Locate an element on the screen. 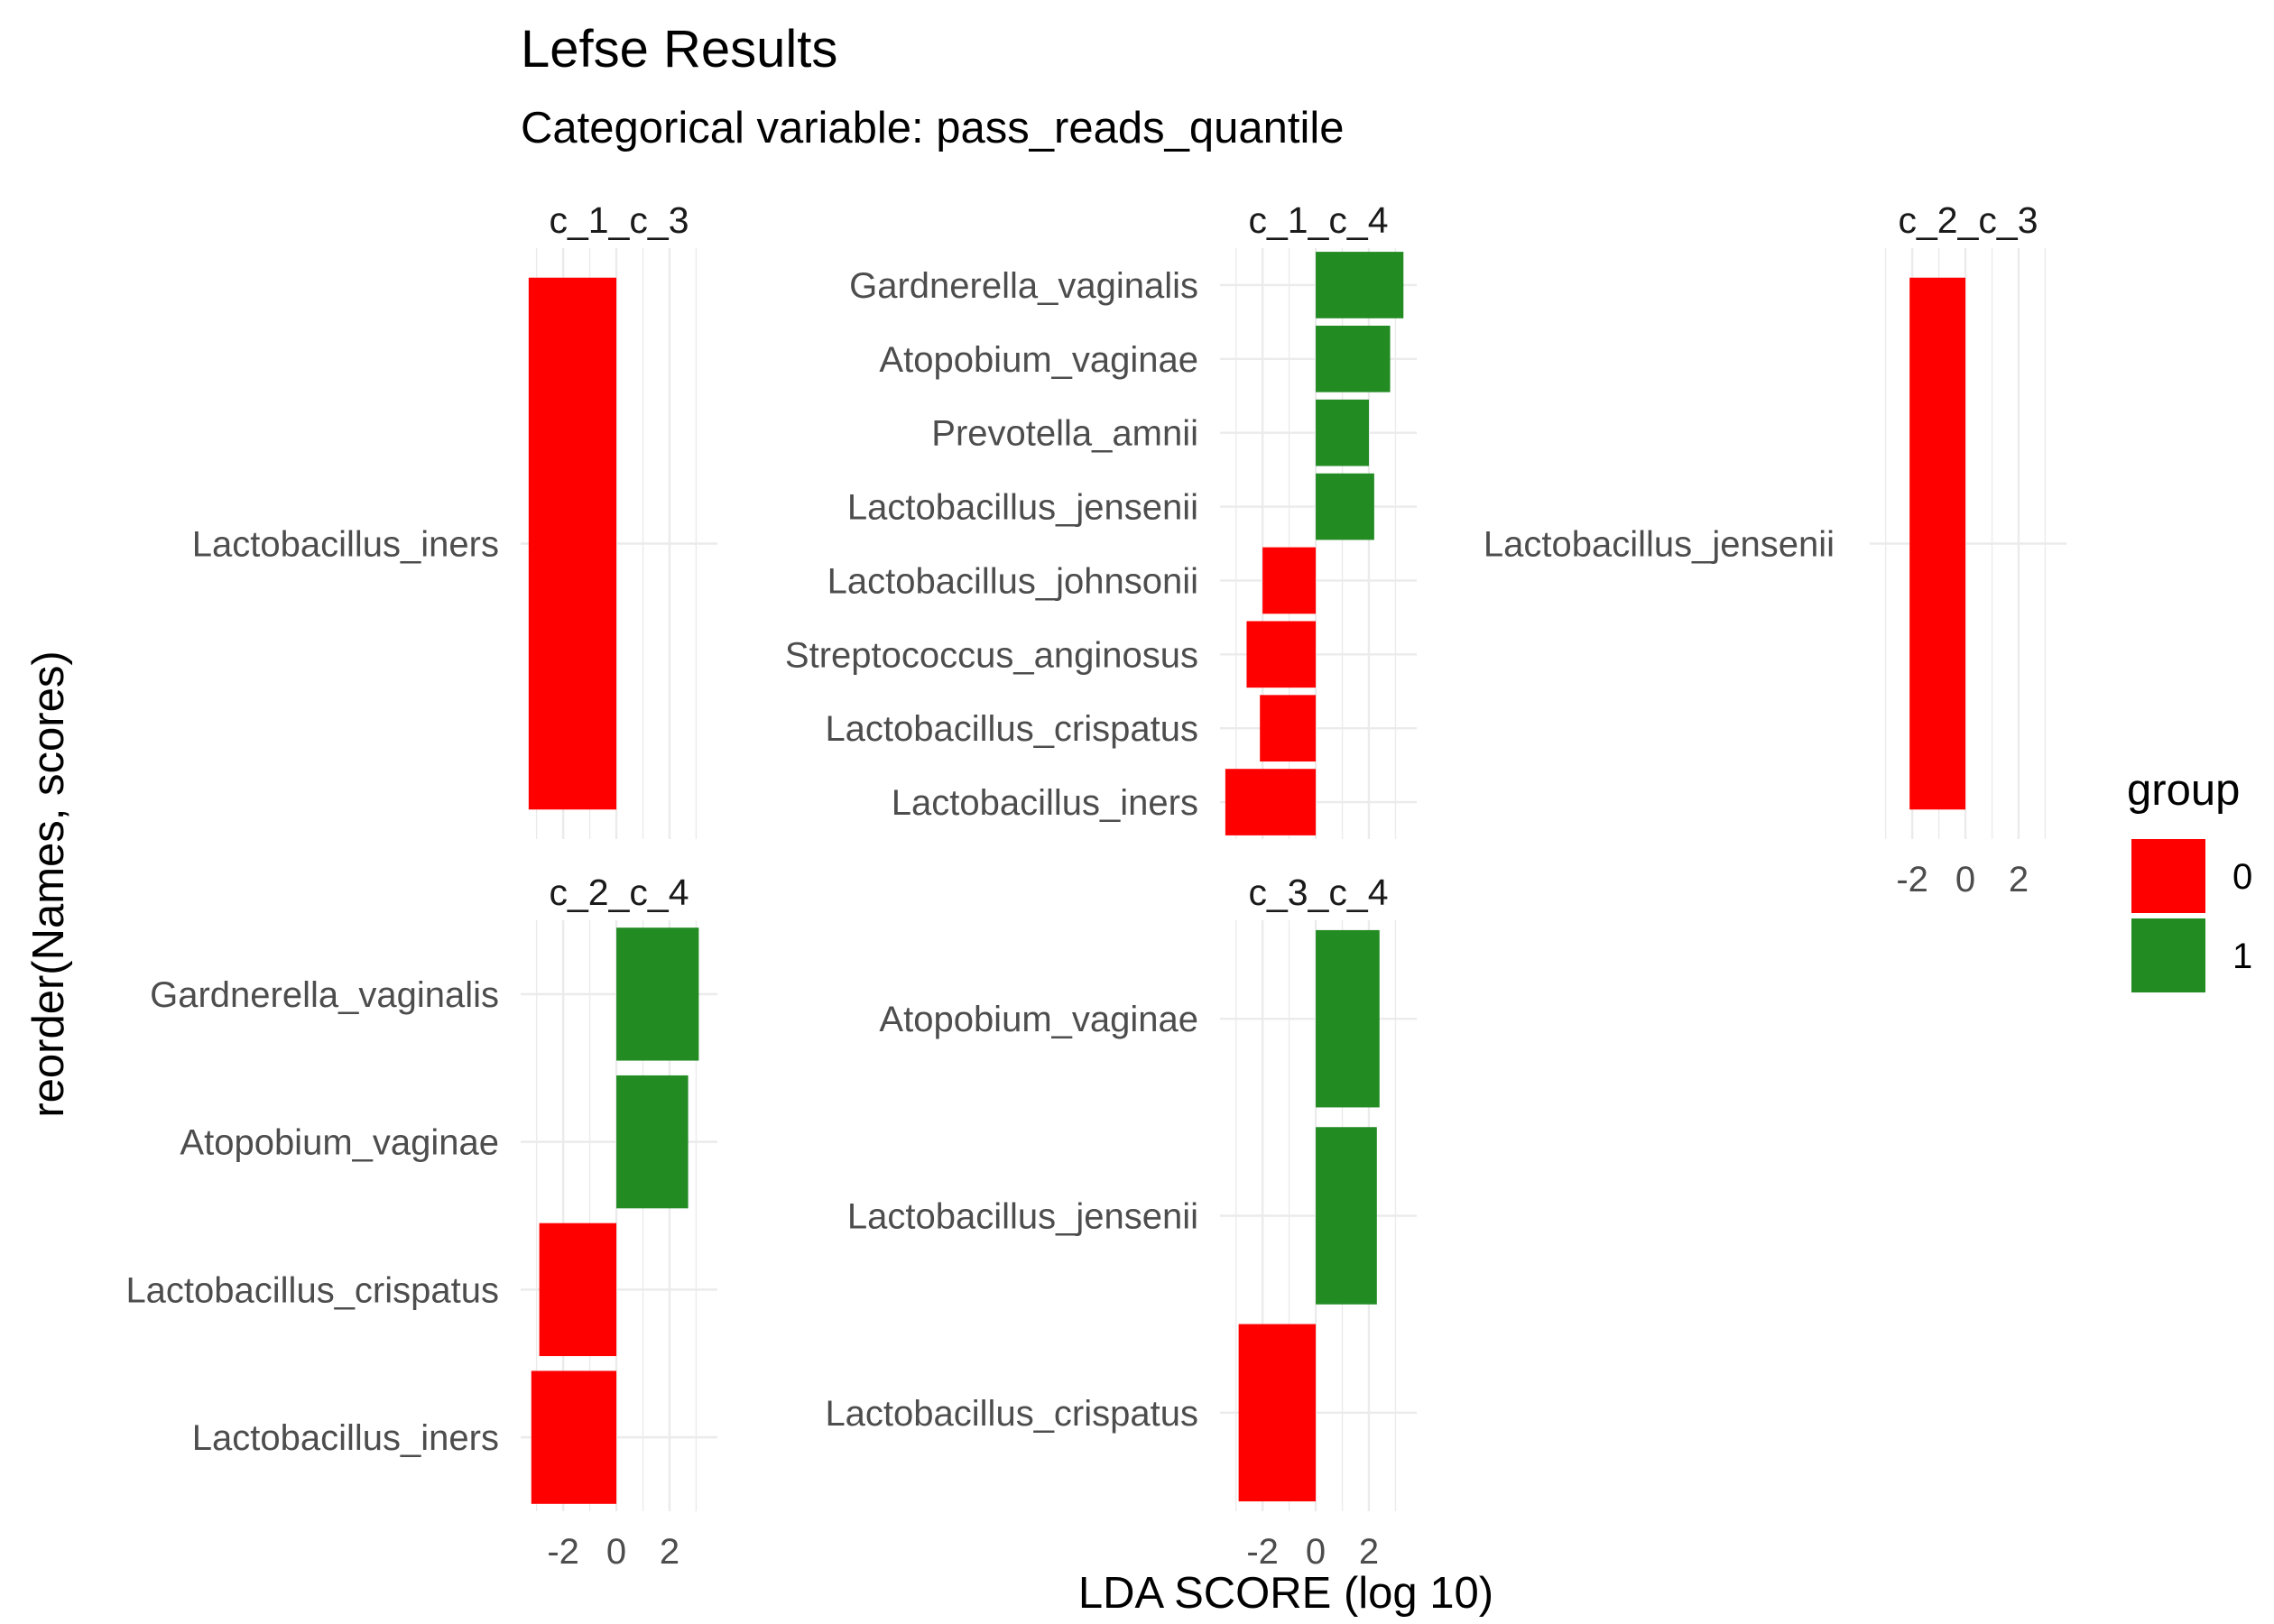 This screenshot has width=2274, height=1624. y-tick-label: Lactobacillus_johnsonii is located at coordinates (1013, 581).